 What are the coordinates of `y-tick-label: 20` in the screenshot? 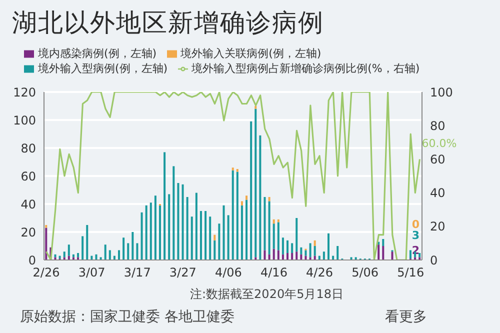 It's located at (28, 232).